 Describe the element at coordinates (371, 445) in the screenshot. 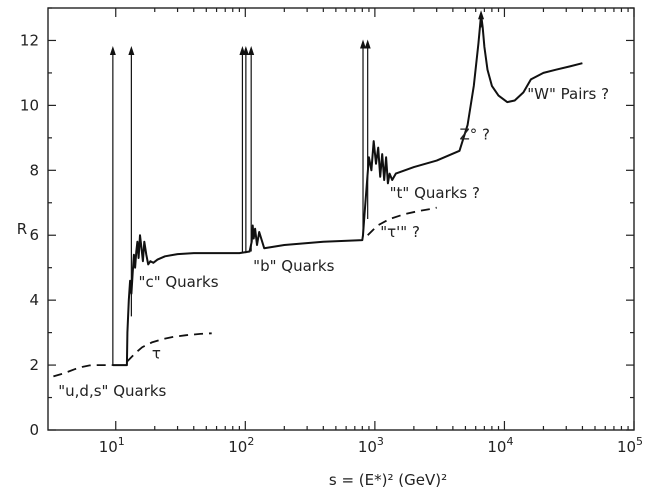

I see `x-tick-label: 10³` at that location.